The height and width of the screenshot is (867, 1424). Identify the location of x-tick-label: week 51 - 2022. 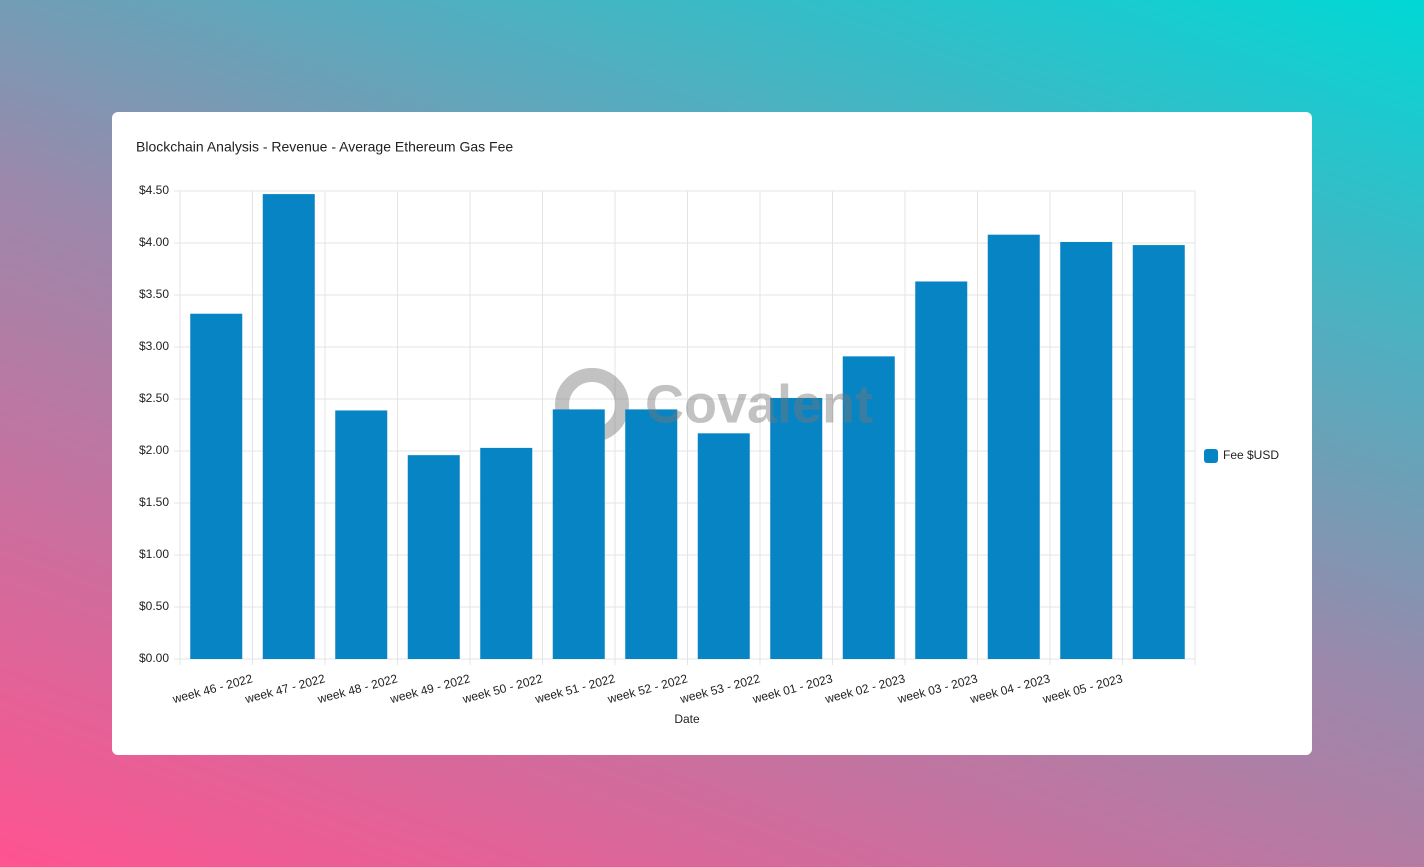
(575, 688).